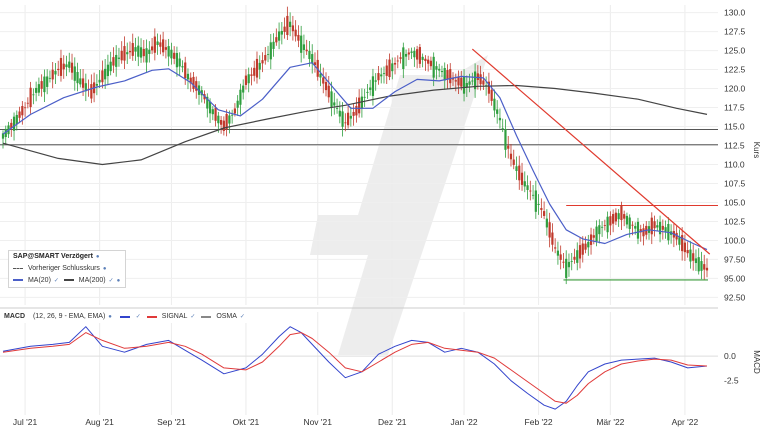 Image resolution: width=768 pixels, height=437 pixels. What do you see at coordinates (735, 51) in the screenshot?
I see `y-tick-label: 125.0` at bounding box center [735, 51].